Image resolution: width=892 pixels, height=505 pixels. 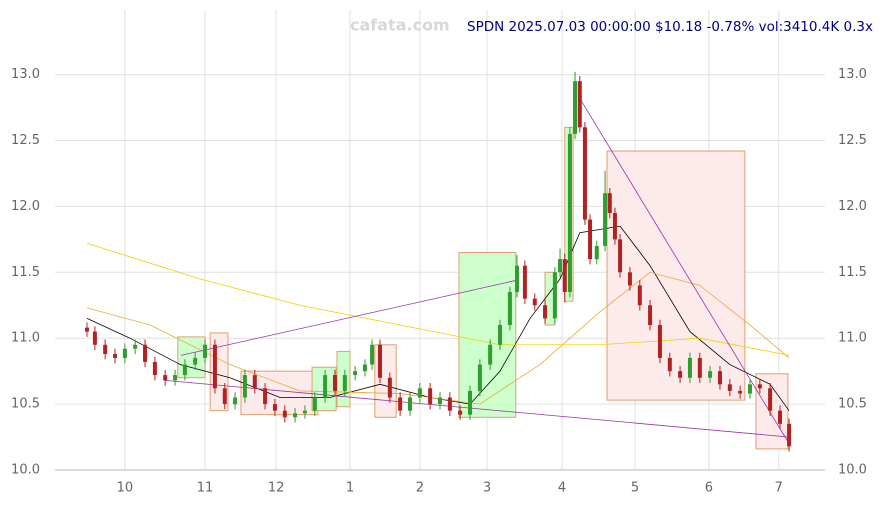 What do you see at coordinates (25, 272) in the screenshot?
I see `y-tick-label: 11.5` at bounding box center [25, 272].